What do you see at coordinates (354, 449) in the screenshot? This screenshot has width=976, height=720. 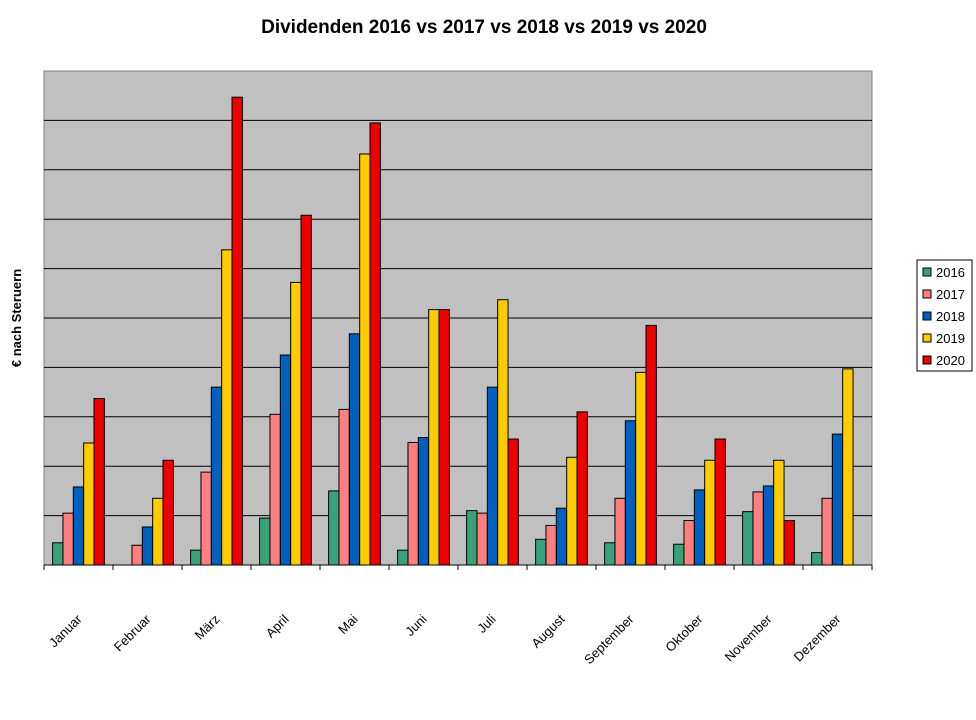 I see `bar-2018-Mai` at bounding box center [354, 449].